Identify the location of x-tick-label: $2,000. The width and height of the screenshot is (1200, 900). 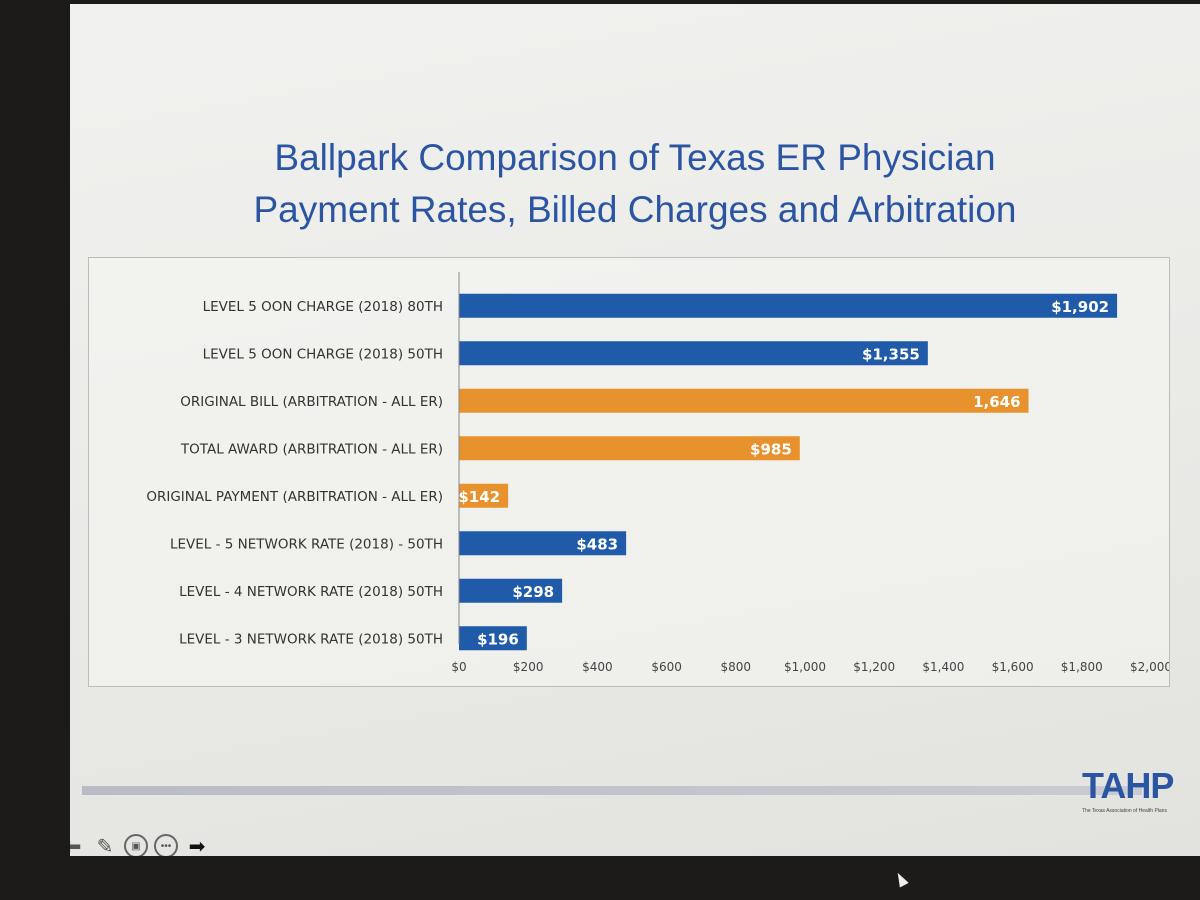
(1149, 667).